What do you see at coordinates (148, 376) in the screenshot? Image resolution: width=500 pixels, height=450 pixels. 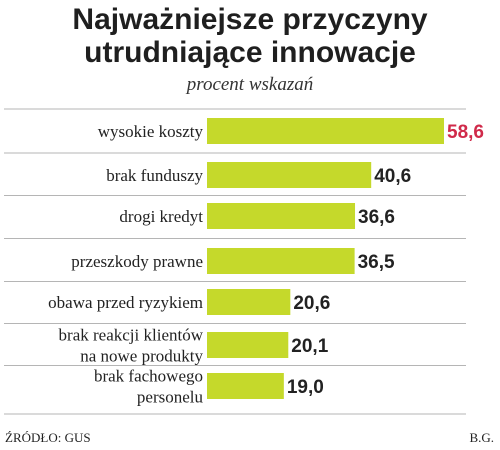 I see `category-label: brak fachowego` at bounding box center [148, 376].